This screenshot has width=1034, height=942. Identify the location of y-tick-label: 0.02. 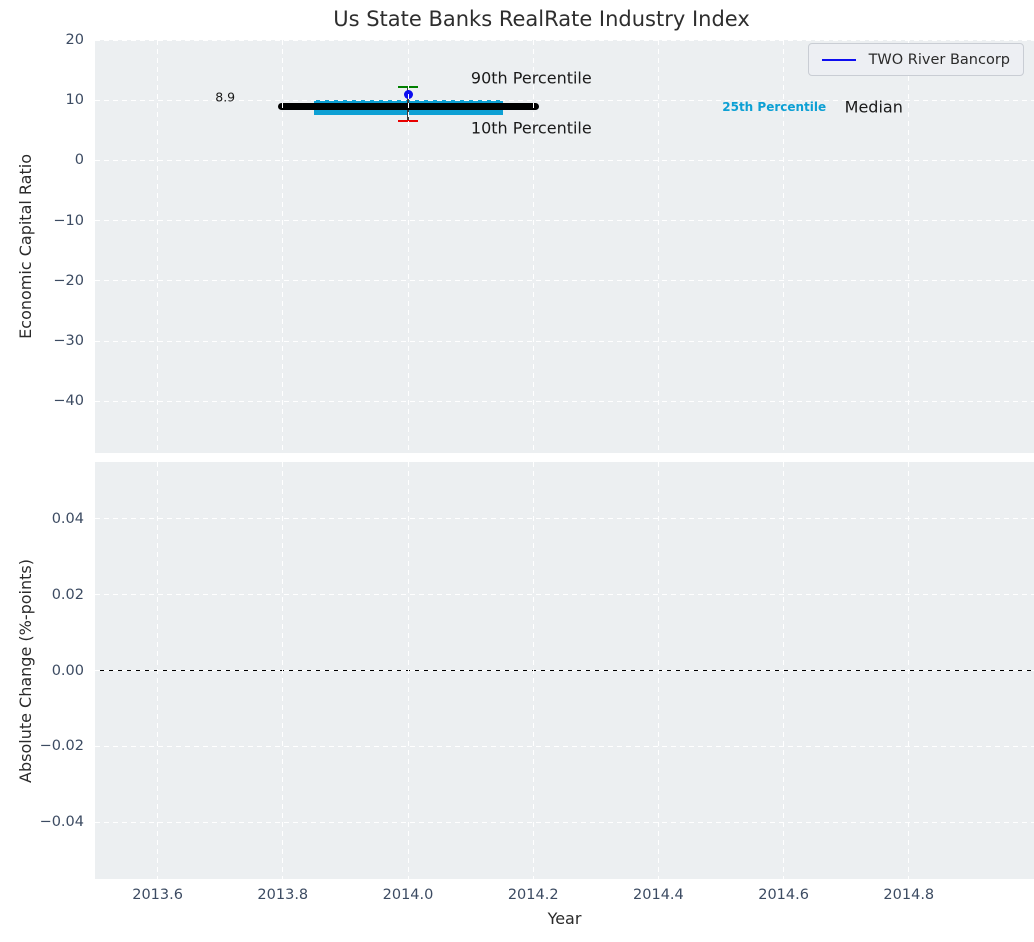
(67, 594).